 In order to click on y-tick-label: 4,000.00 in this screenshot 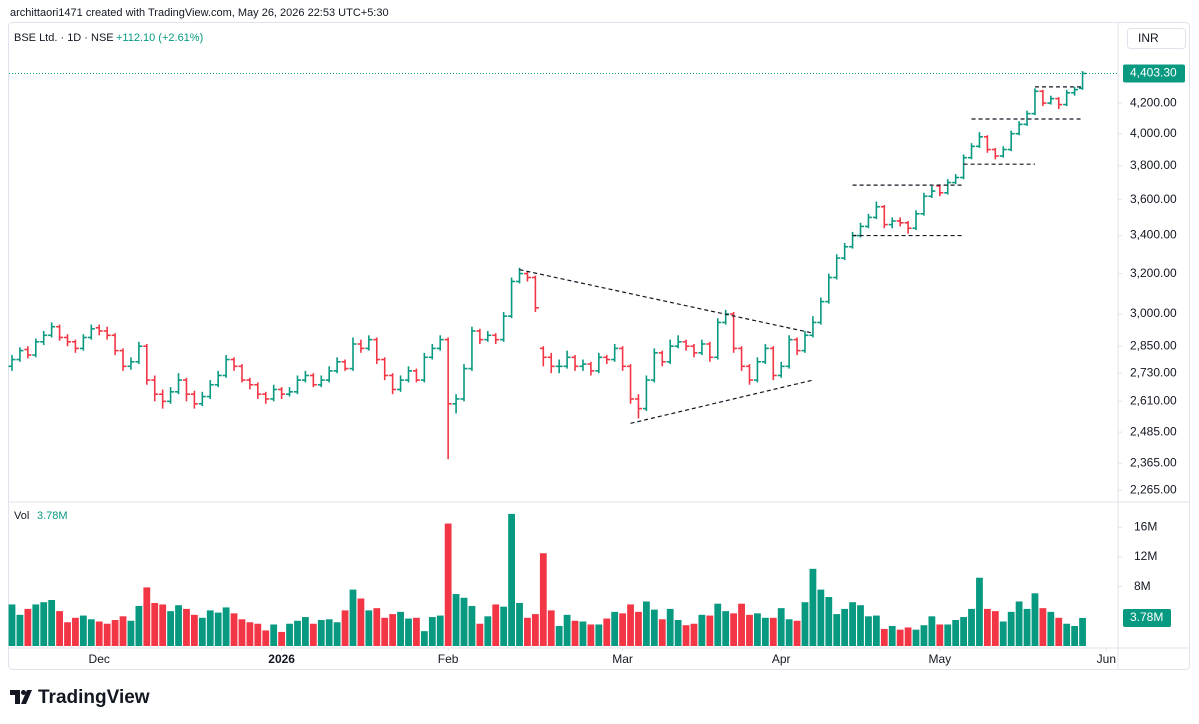, I will do `click(1153, 133)`.